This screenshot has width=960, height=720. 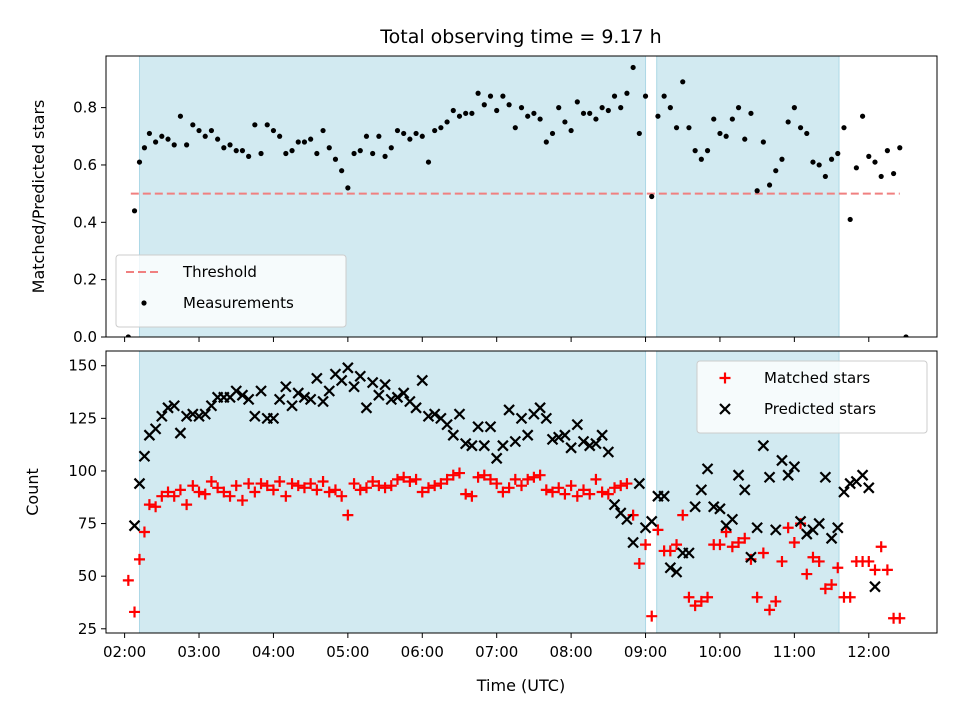 What do you see at coordinates (82, 471) in the screenshot?
I see `y-tick-label: 100` at bounding box center [82, 471].